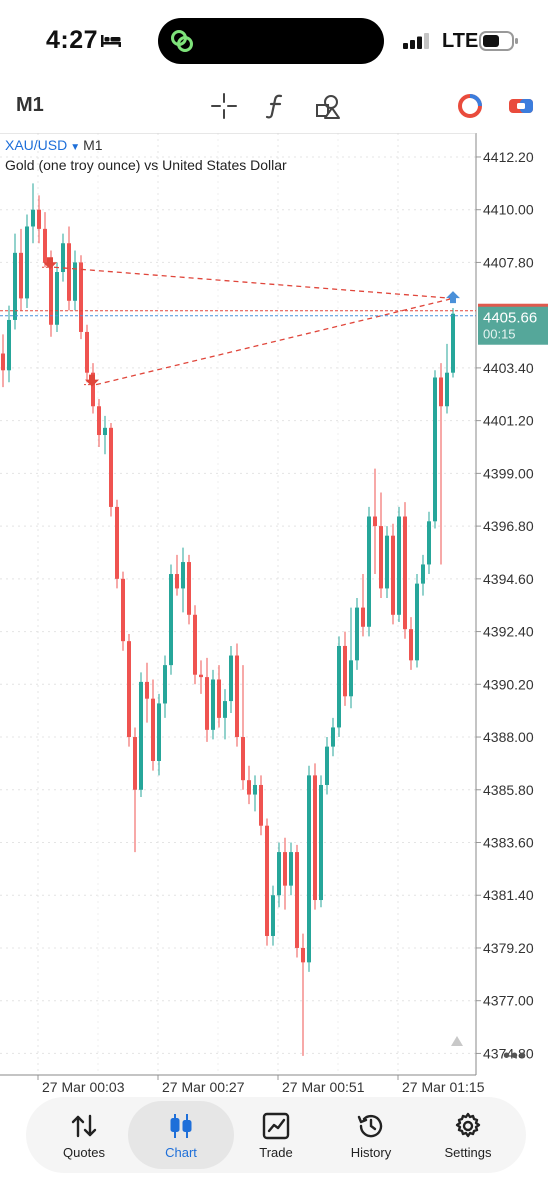 The height and width of the screenshot is (1200, 553). Describe the element at coordinates (508, 421) in the screenshot. I see `y-tick-label: 4401.20` at that location.